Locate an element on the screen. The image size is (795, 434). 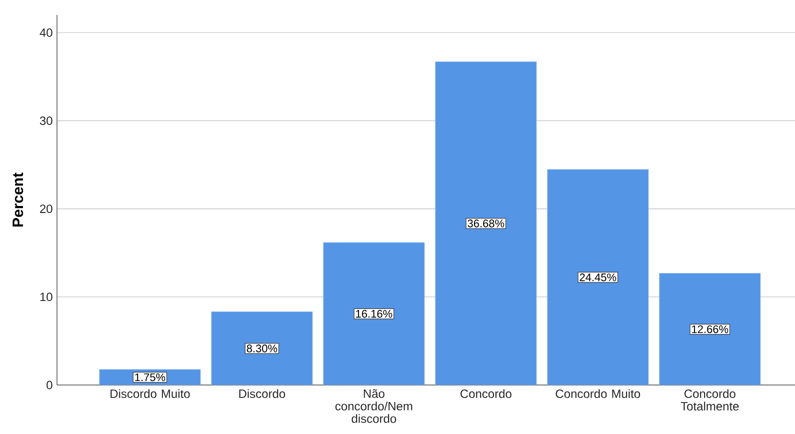
data-label: 36.68% is located at coordinates (486, 224).